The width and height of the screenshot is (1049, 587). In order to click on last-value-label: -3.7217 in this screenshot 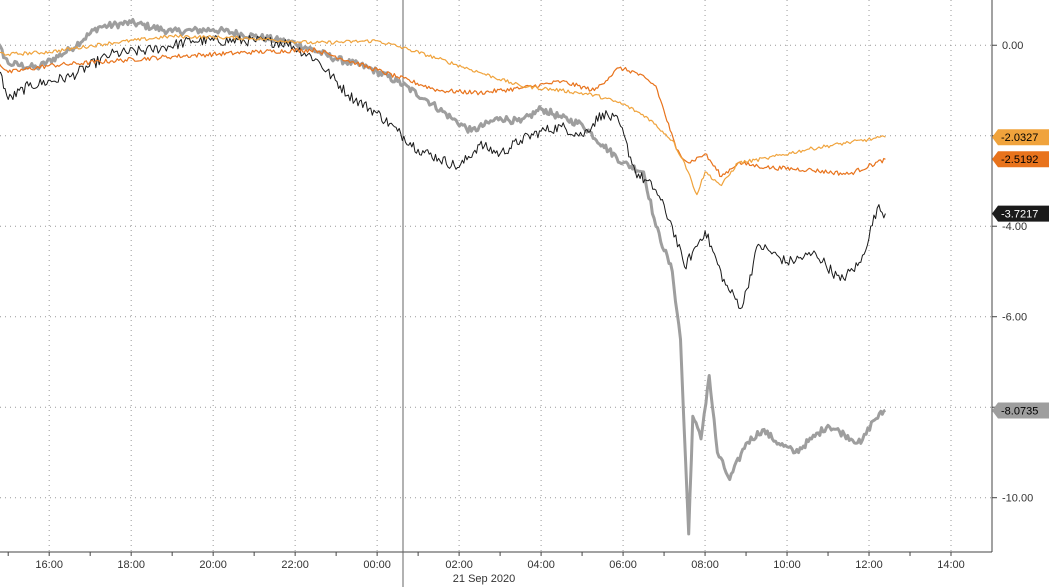, I will do `click(1019, 215)`.